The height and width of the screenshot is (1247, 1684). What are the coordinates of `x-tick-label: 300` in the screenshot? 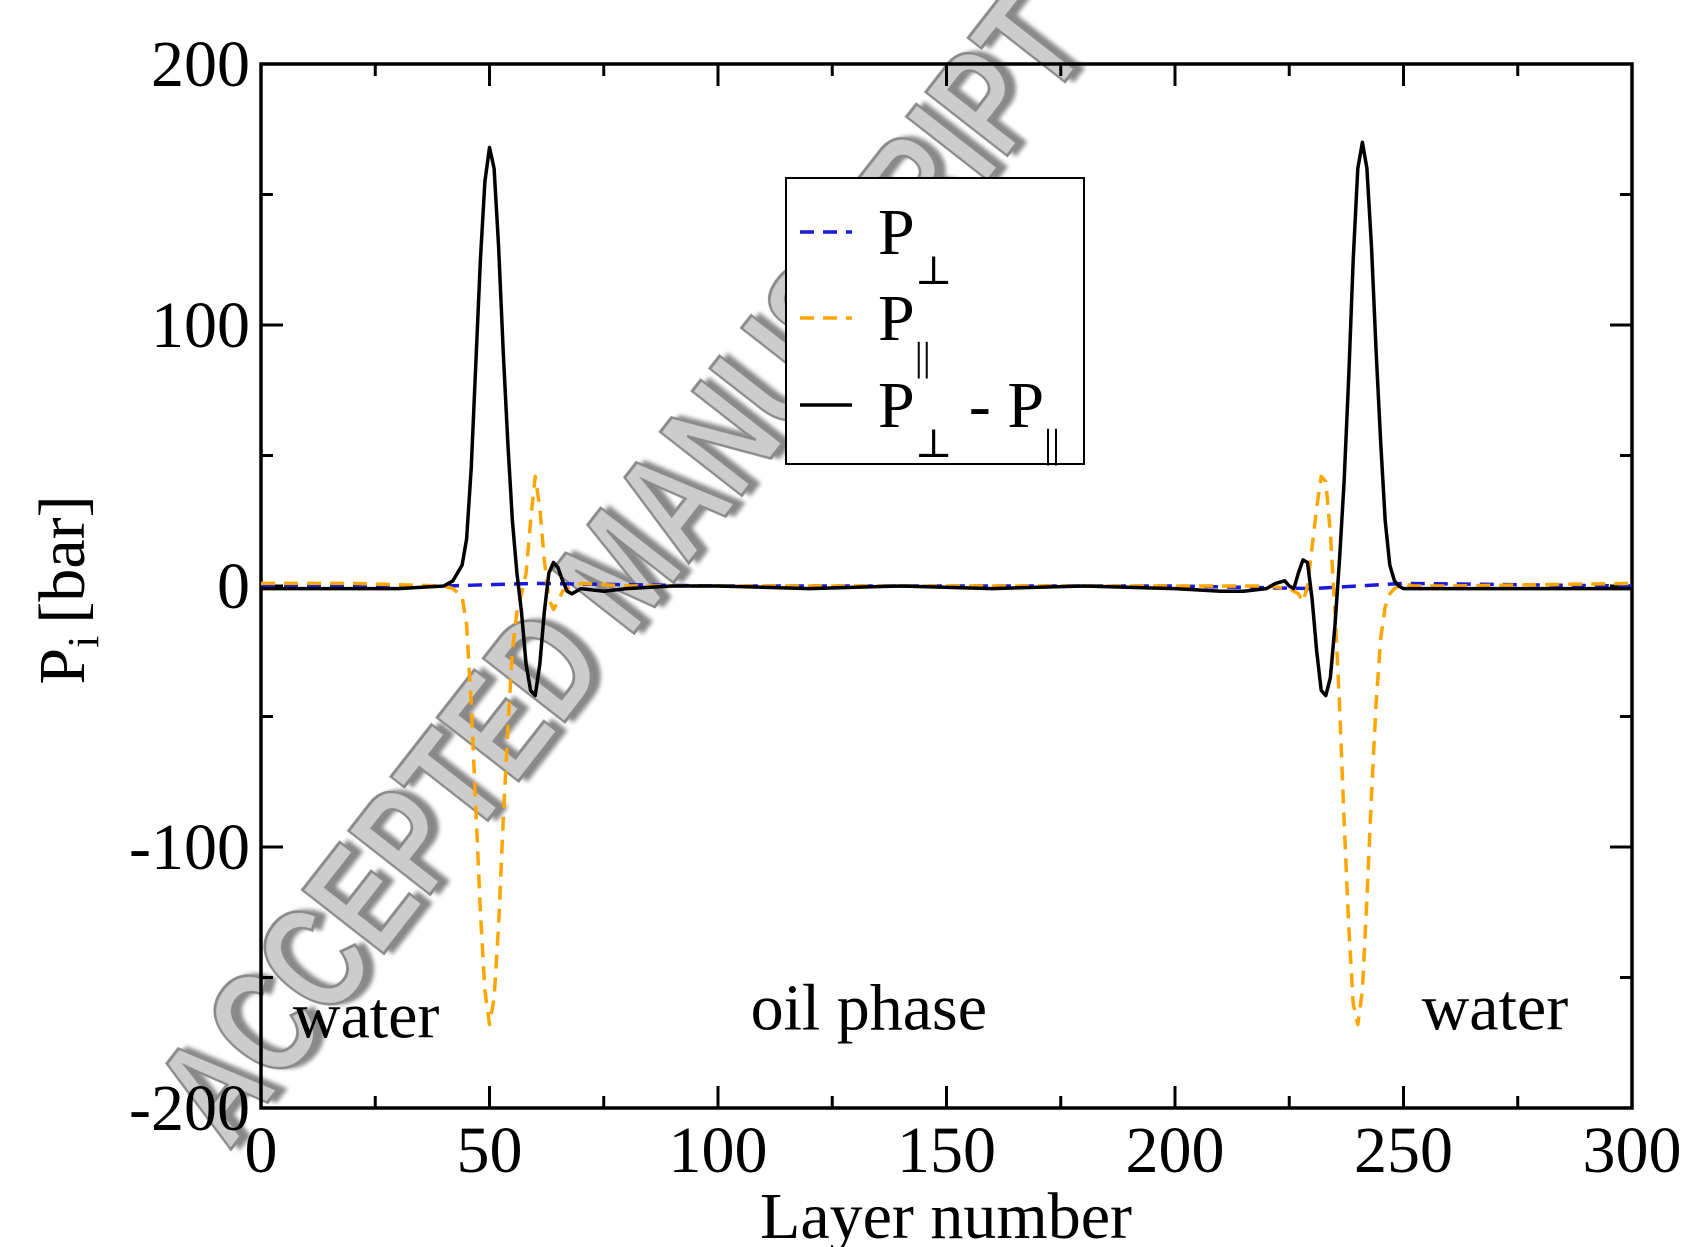 It's located at (1632, 1150).